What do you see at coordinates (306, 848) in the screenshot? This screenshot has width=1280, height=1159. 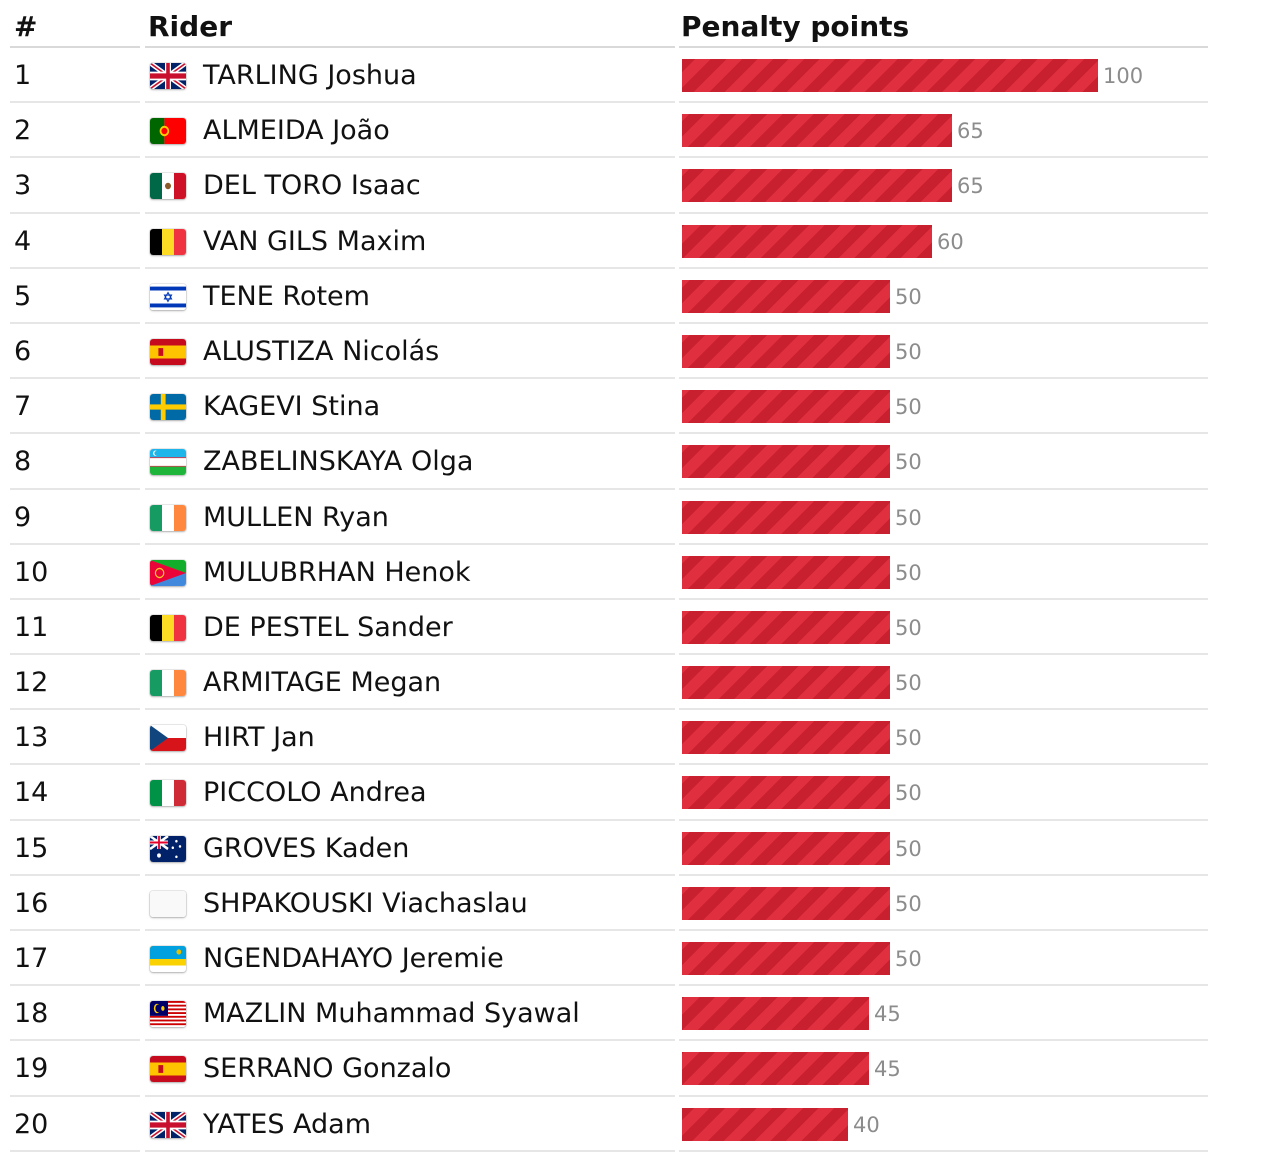 I see `rider-name: GROVES Kaden` at bounding box center [306, 848].